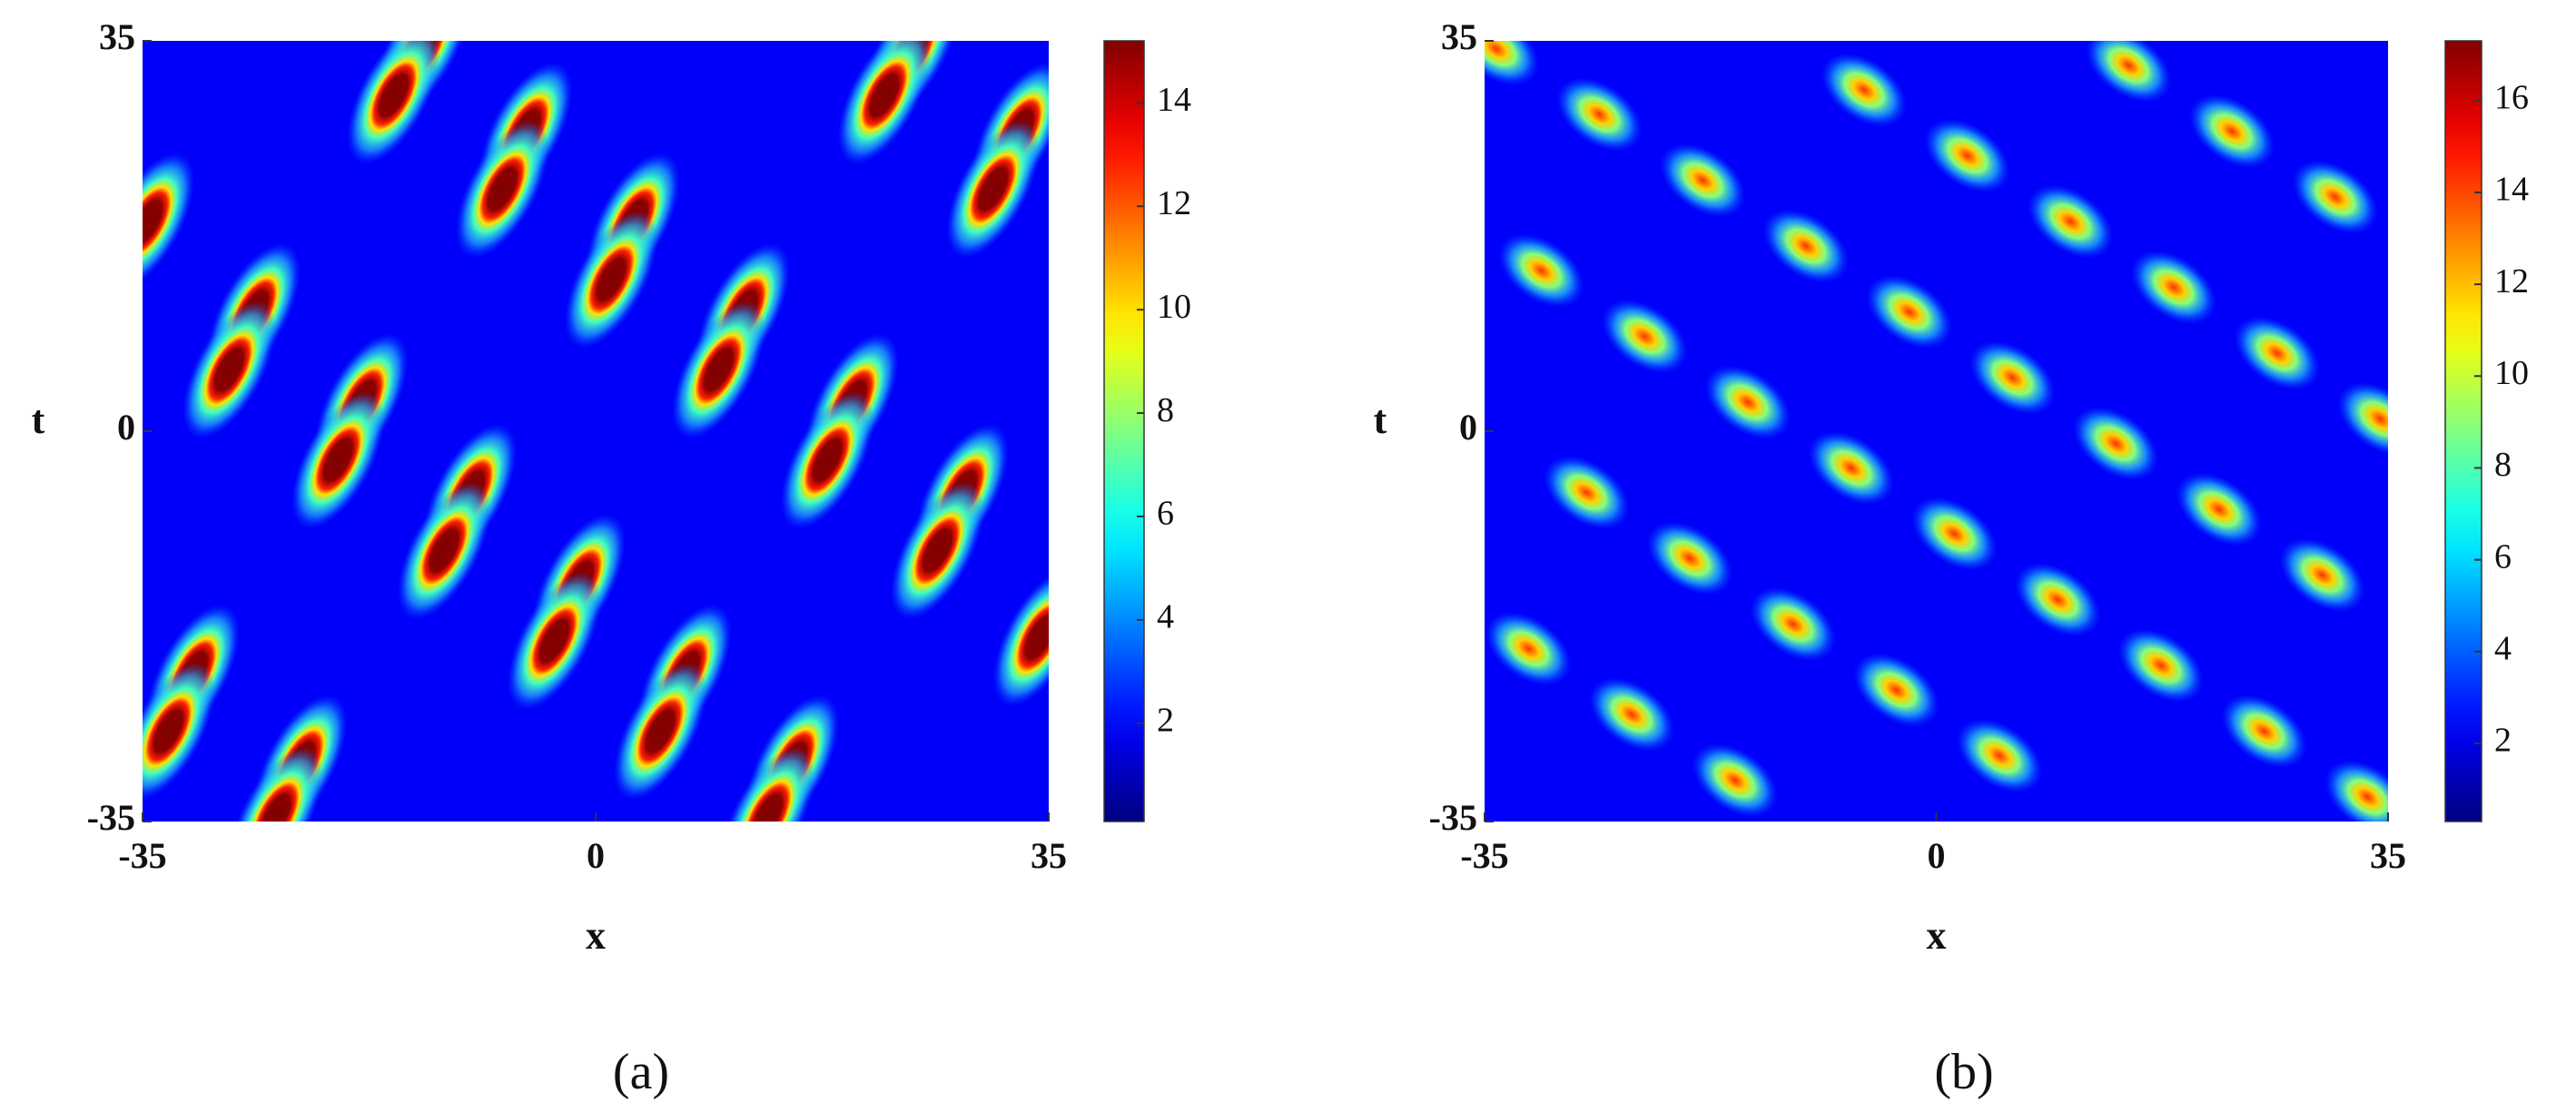 This screenshot has width=2576, height=1112. Describe the element at coordinates (2511, 97) in the screenshot. I see `colorbar-tick-label: 16` at that location.